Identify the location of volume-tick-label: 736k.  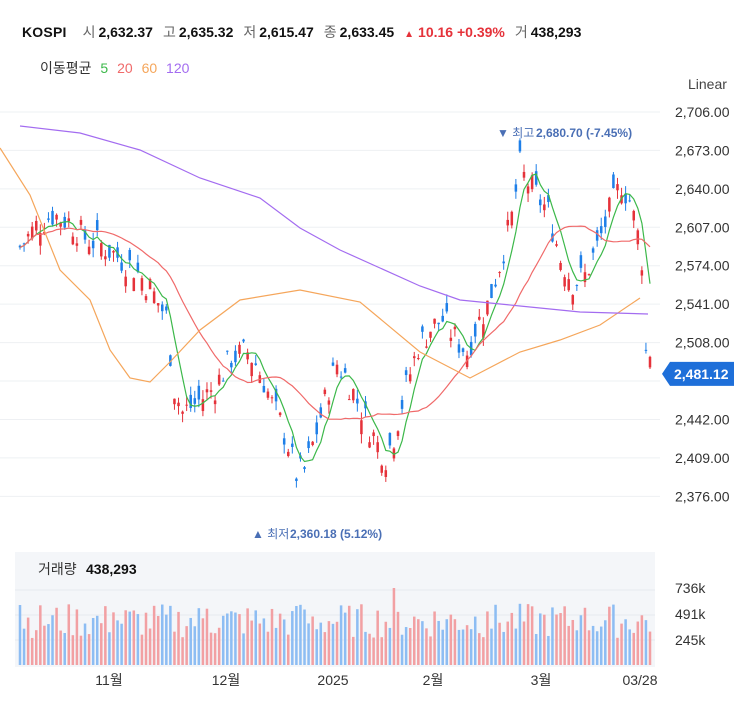
(690, 588).